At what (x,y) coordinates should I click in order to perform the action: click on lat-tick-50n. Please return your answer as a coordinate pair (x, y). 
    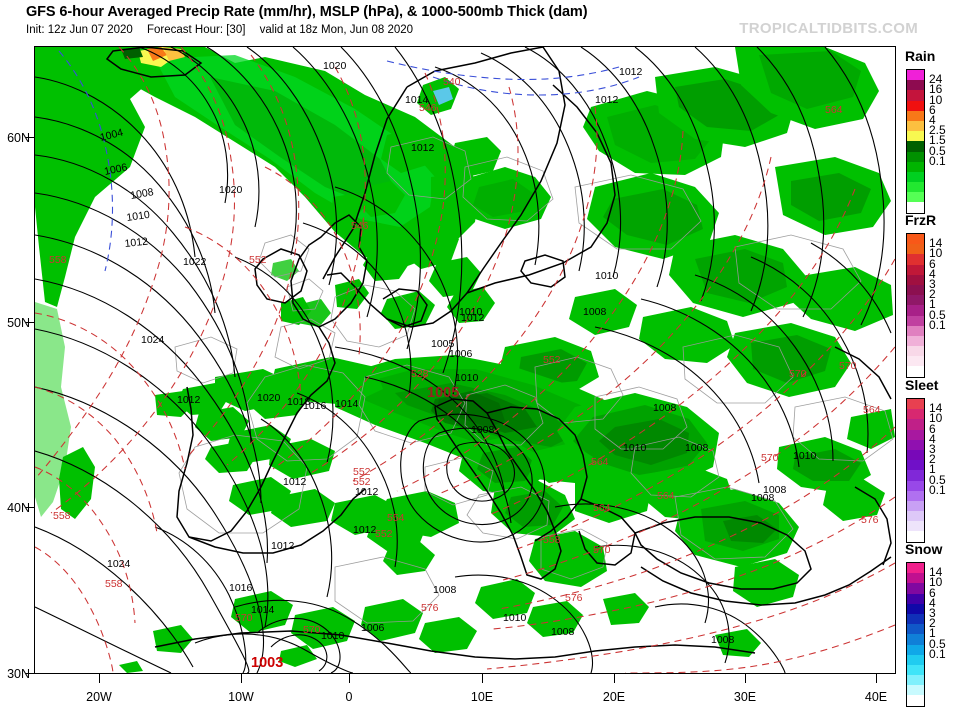
    Looking at the image, I should click on (30, 323).